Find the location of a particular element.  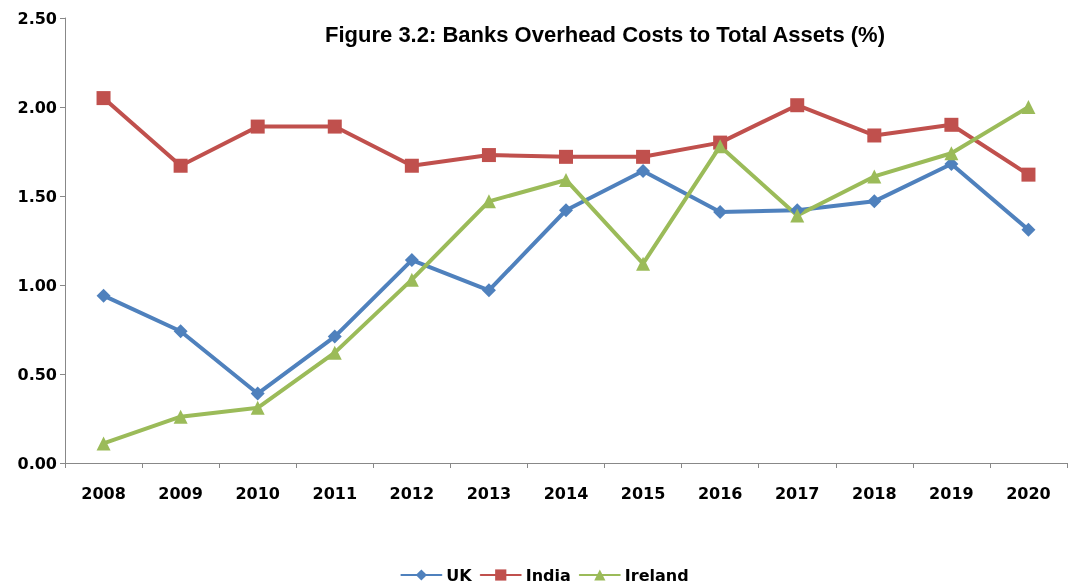

x-tick-label: 2019 is located at coordinates (951, 493).